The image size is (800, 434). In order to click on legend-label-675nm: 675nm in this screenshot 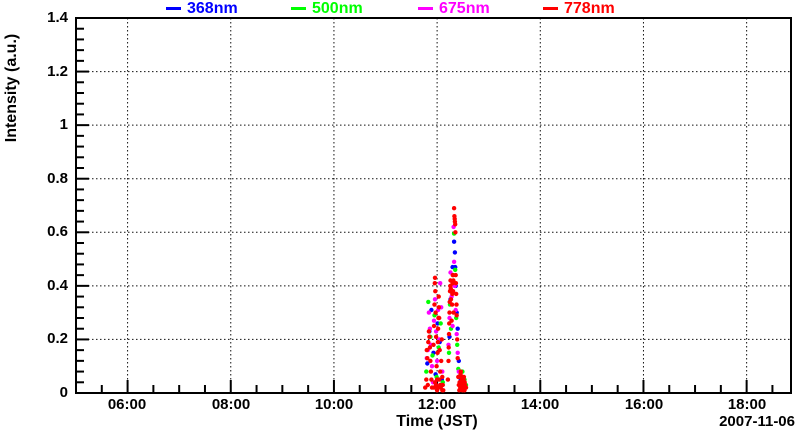, I will do `click(464, 8)`.